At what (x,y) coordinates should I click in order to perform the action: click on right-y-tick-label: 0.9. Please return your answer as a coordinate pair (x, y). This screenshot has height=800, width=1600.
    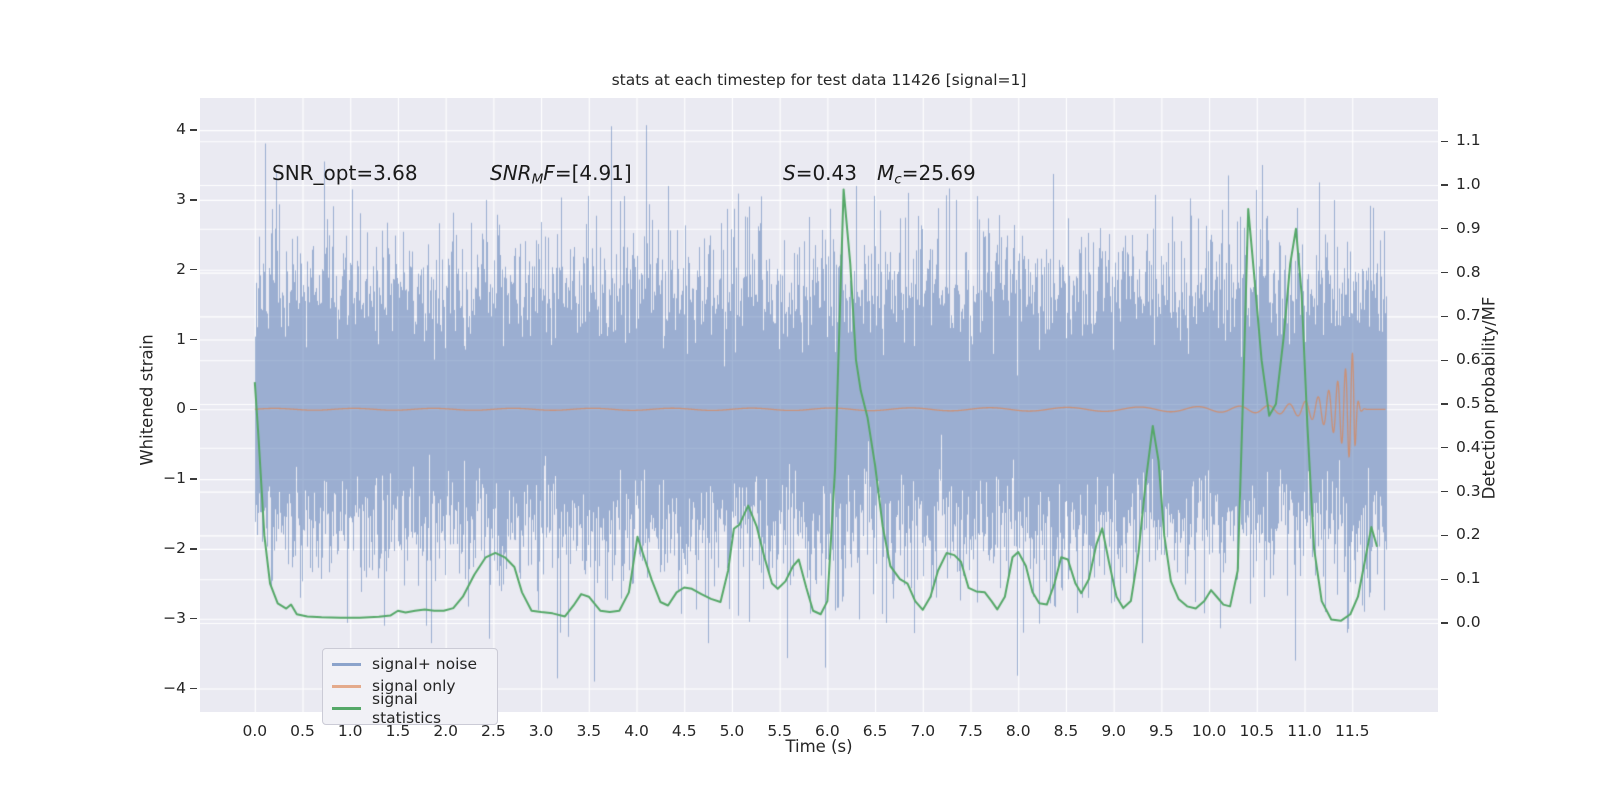
    Looking at the image, I should click on (1468, 227).